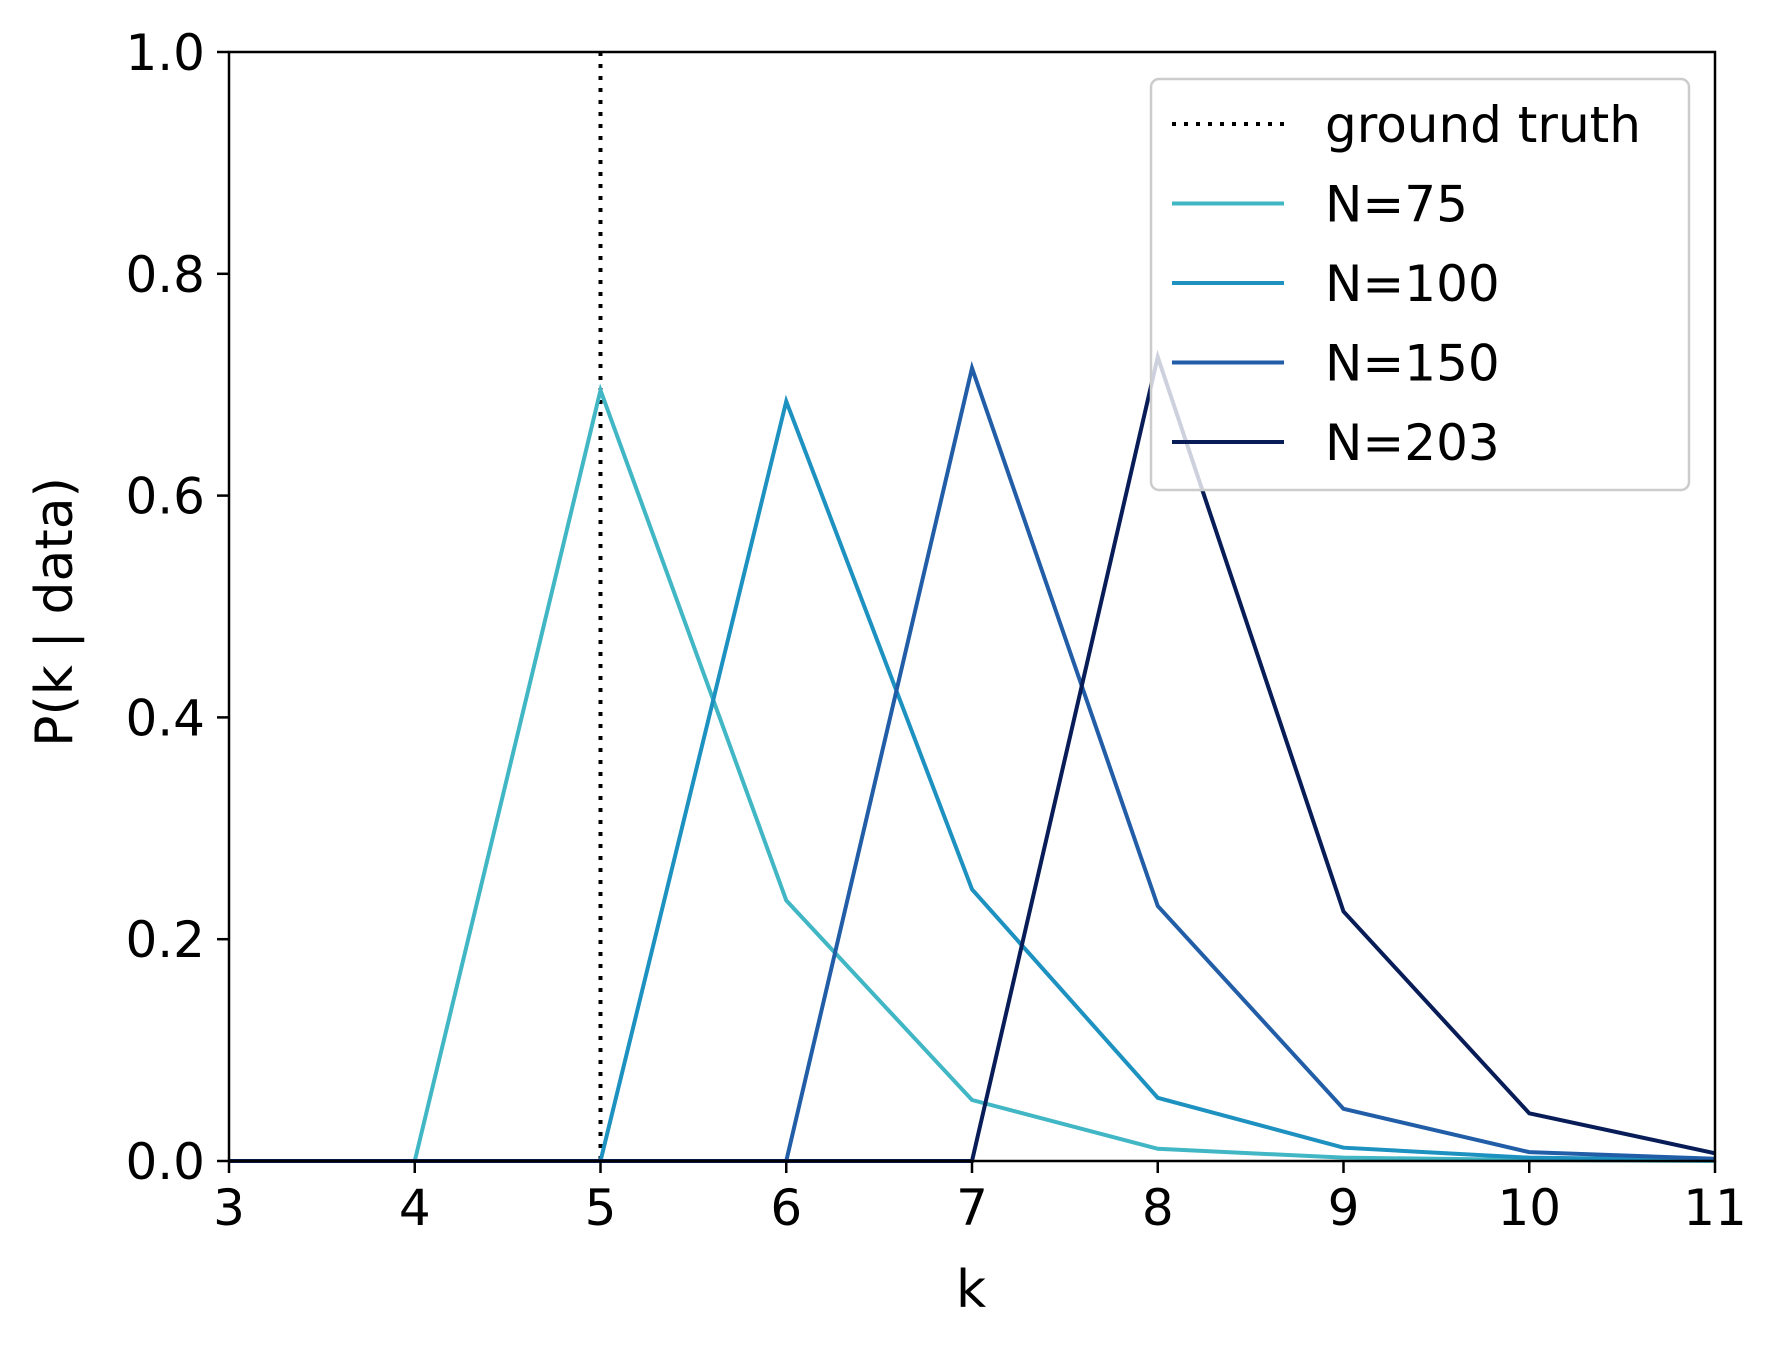 The height and width of the screenshot is (1355, 1782). Describe the element at coordinates (1412, 284) in the screenshot. I see `legend-label: N=100` at that location.